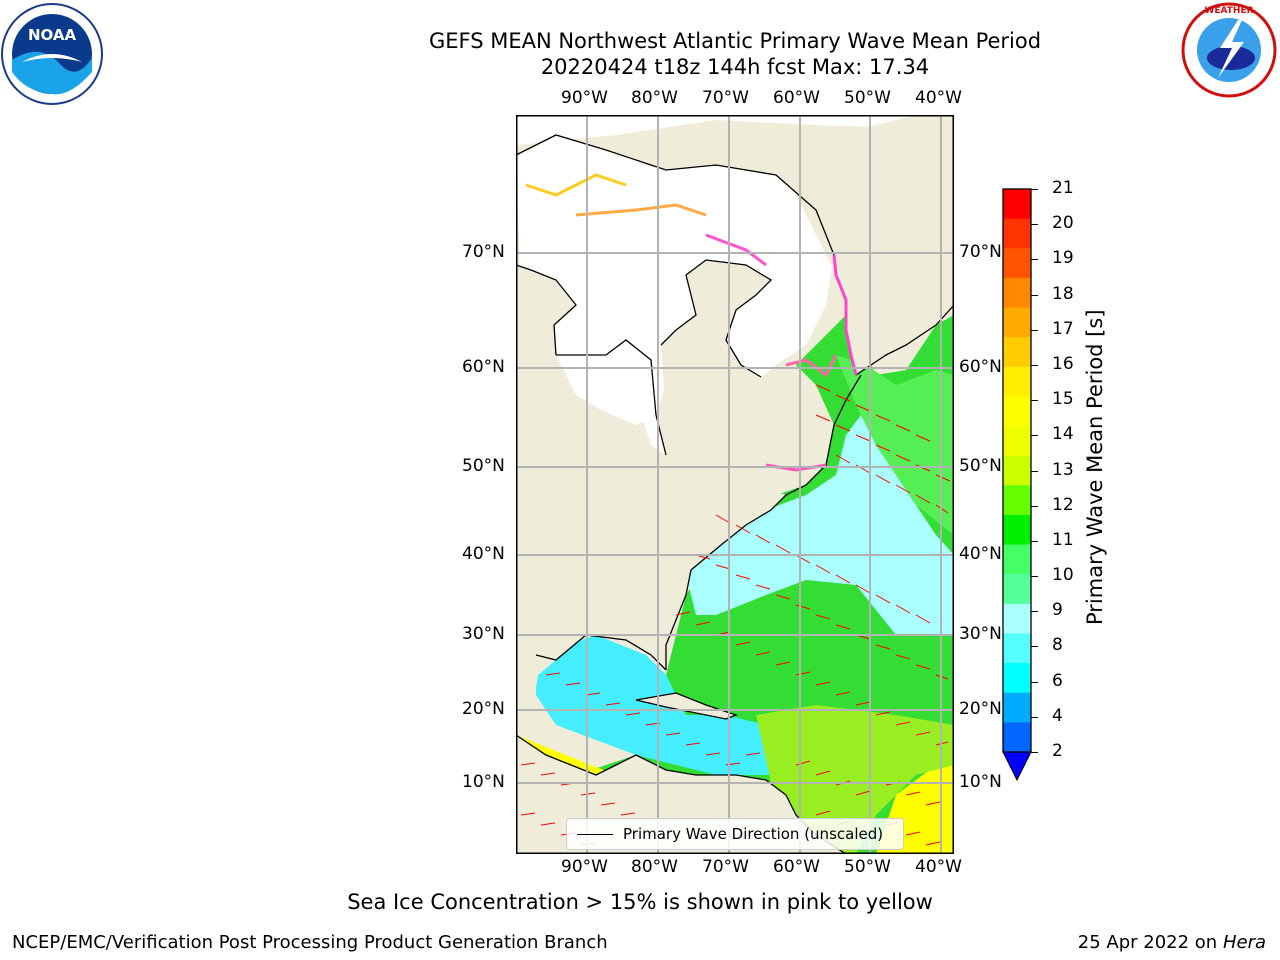  What do you see at coordinates (938, 867) in the screenshot?
I see `lon-label-bottom: 40°W` at bounding box center [938, 867].